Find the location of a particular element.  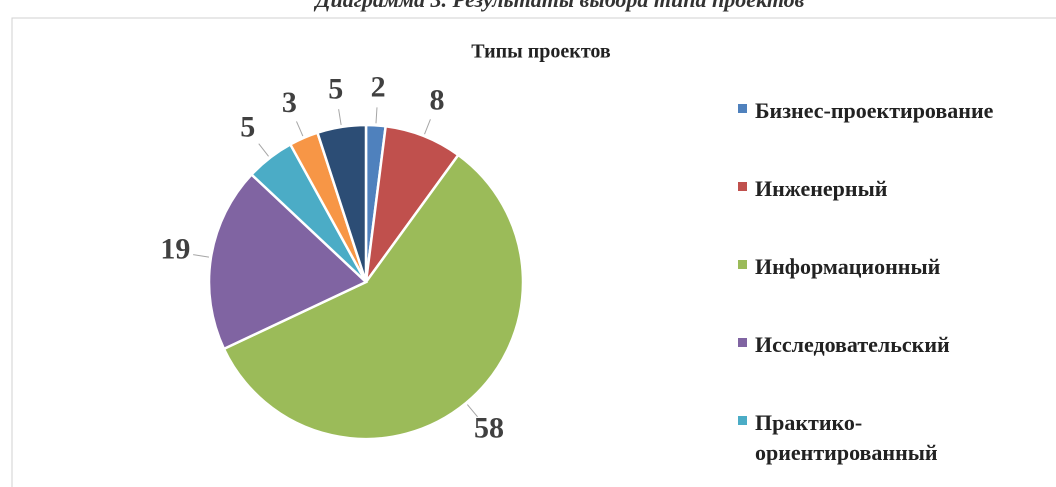

legend-item: Информационный is located at coordinates (897, 291).